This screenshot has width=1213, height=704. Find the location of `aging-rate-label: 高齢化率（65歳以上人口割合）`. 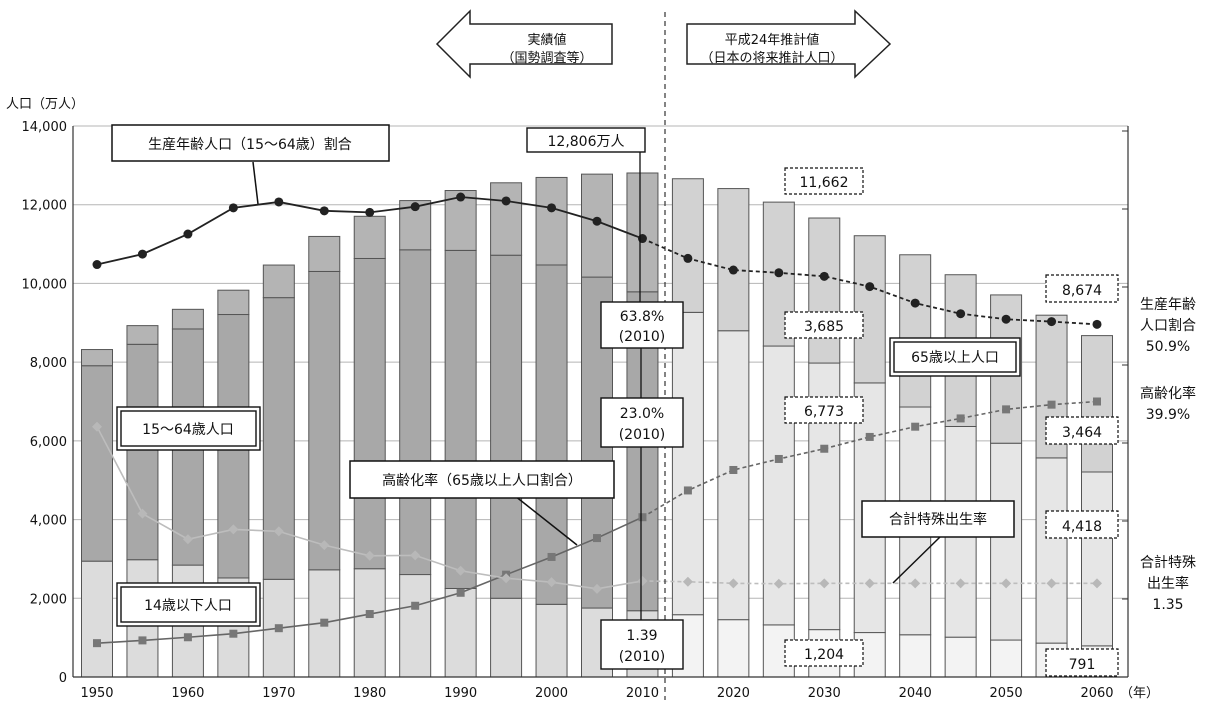

aging-rate-label: 高齢化率（65歳以上人口割合） is located at coordinates (482, 480).